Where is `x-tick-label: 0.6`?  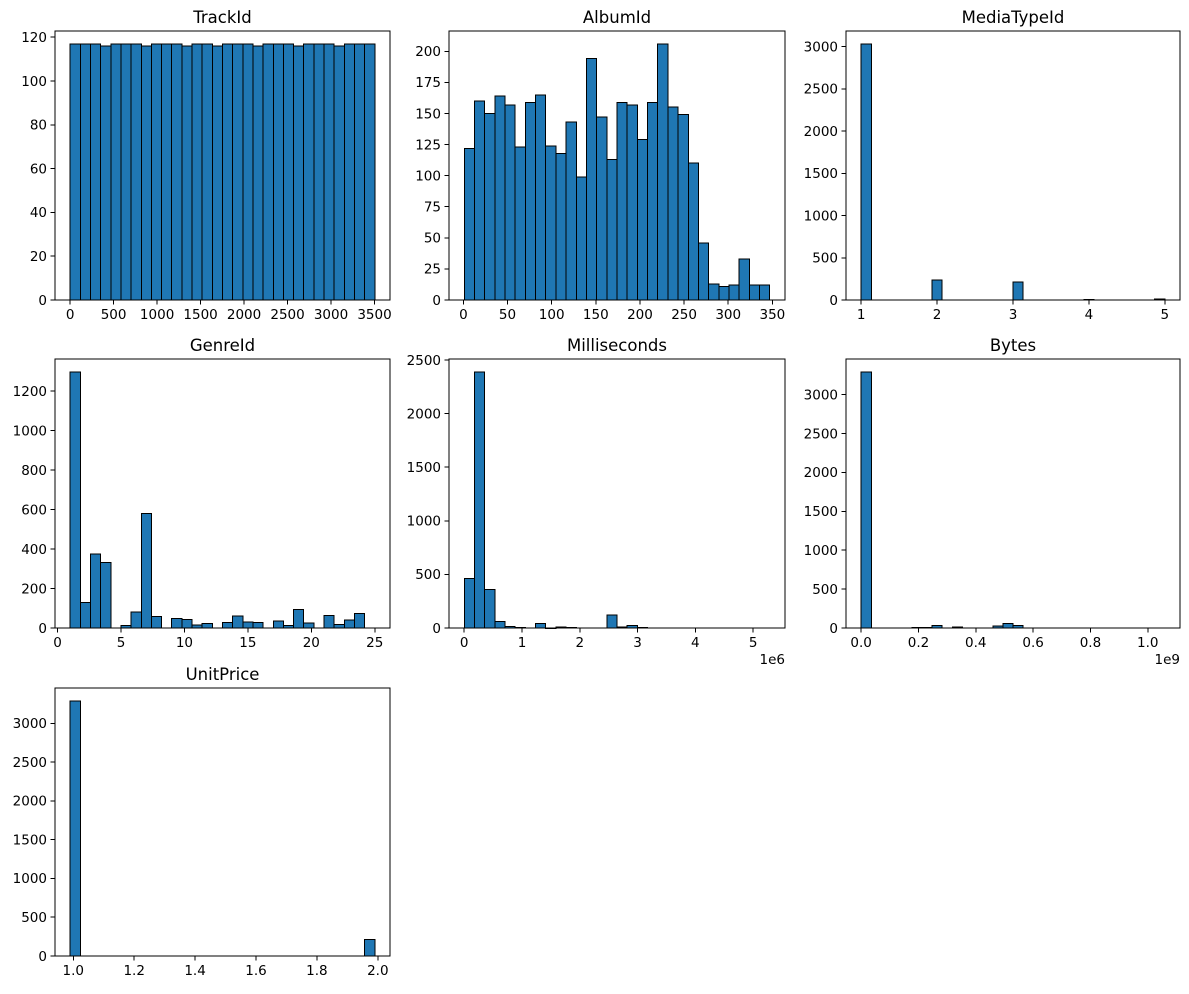 x-tick-label: 0.6 is located at coordinates (1032, 643).